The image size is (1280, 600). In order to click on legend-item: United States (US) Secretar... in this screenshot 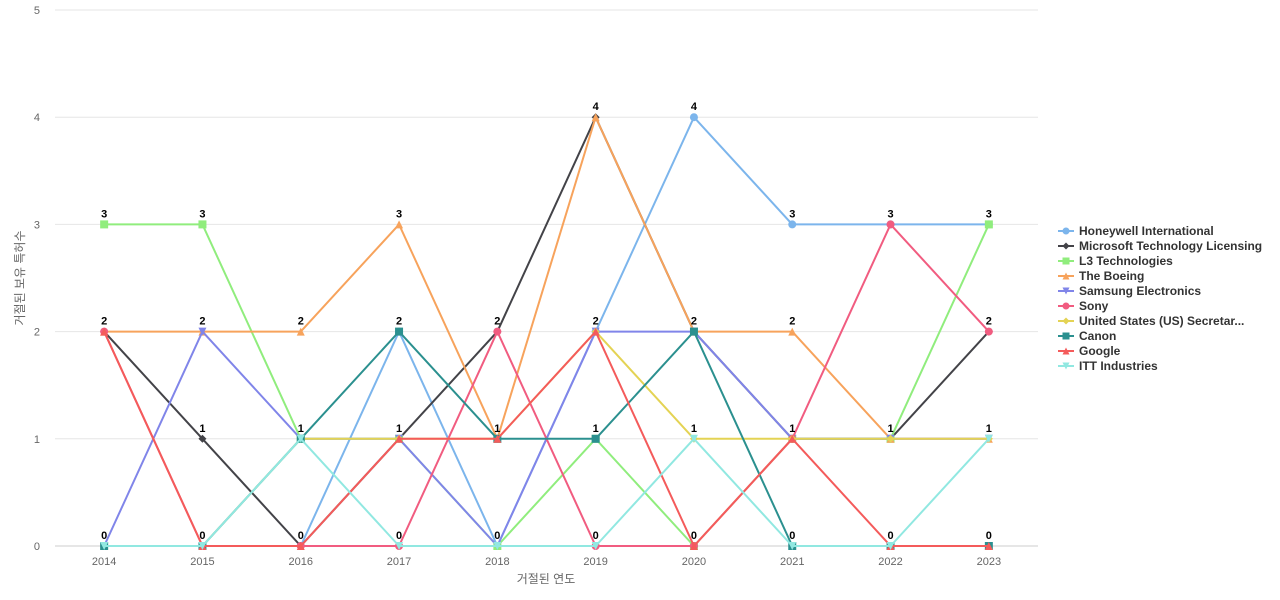, I will do `click(1151, 321)`.